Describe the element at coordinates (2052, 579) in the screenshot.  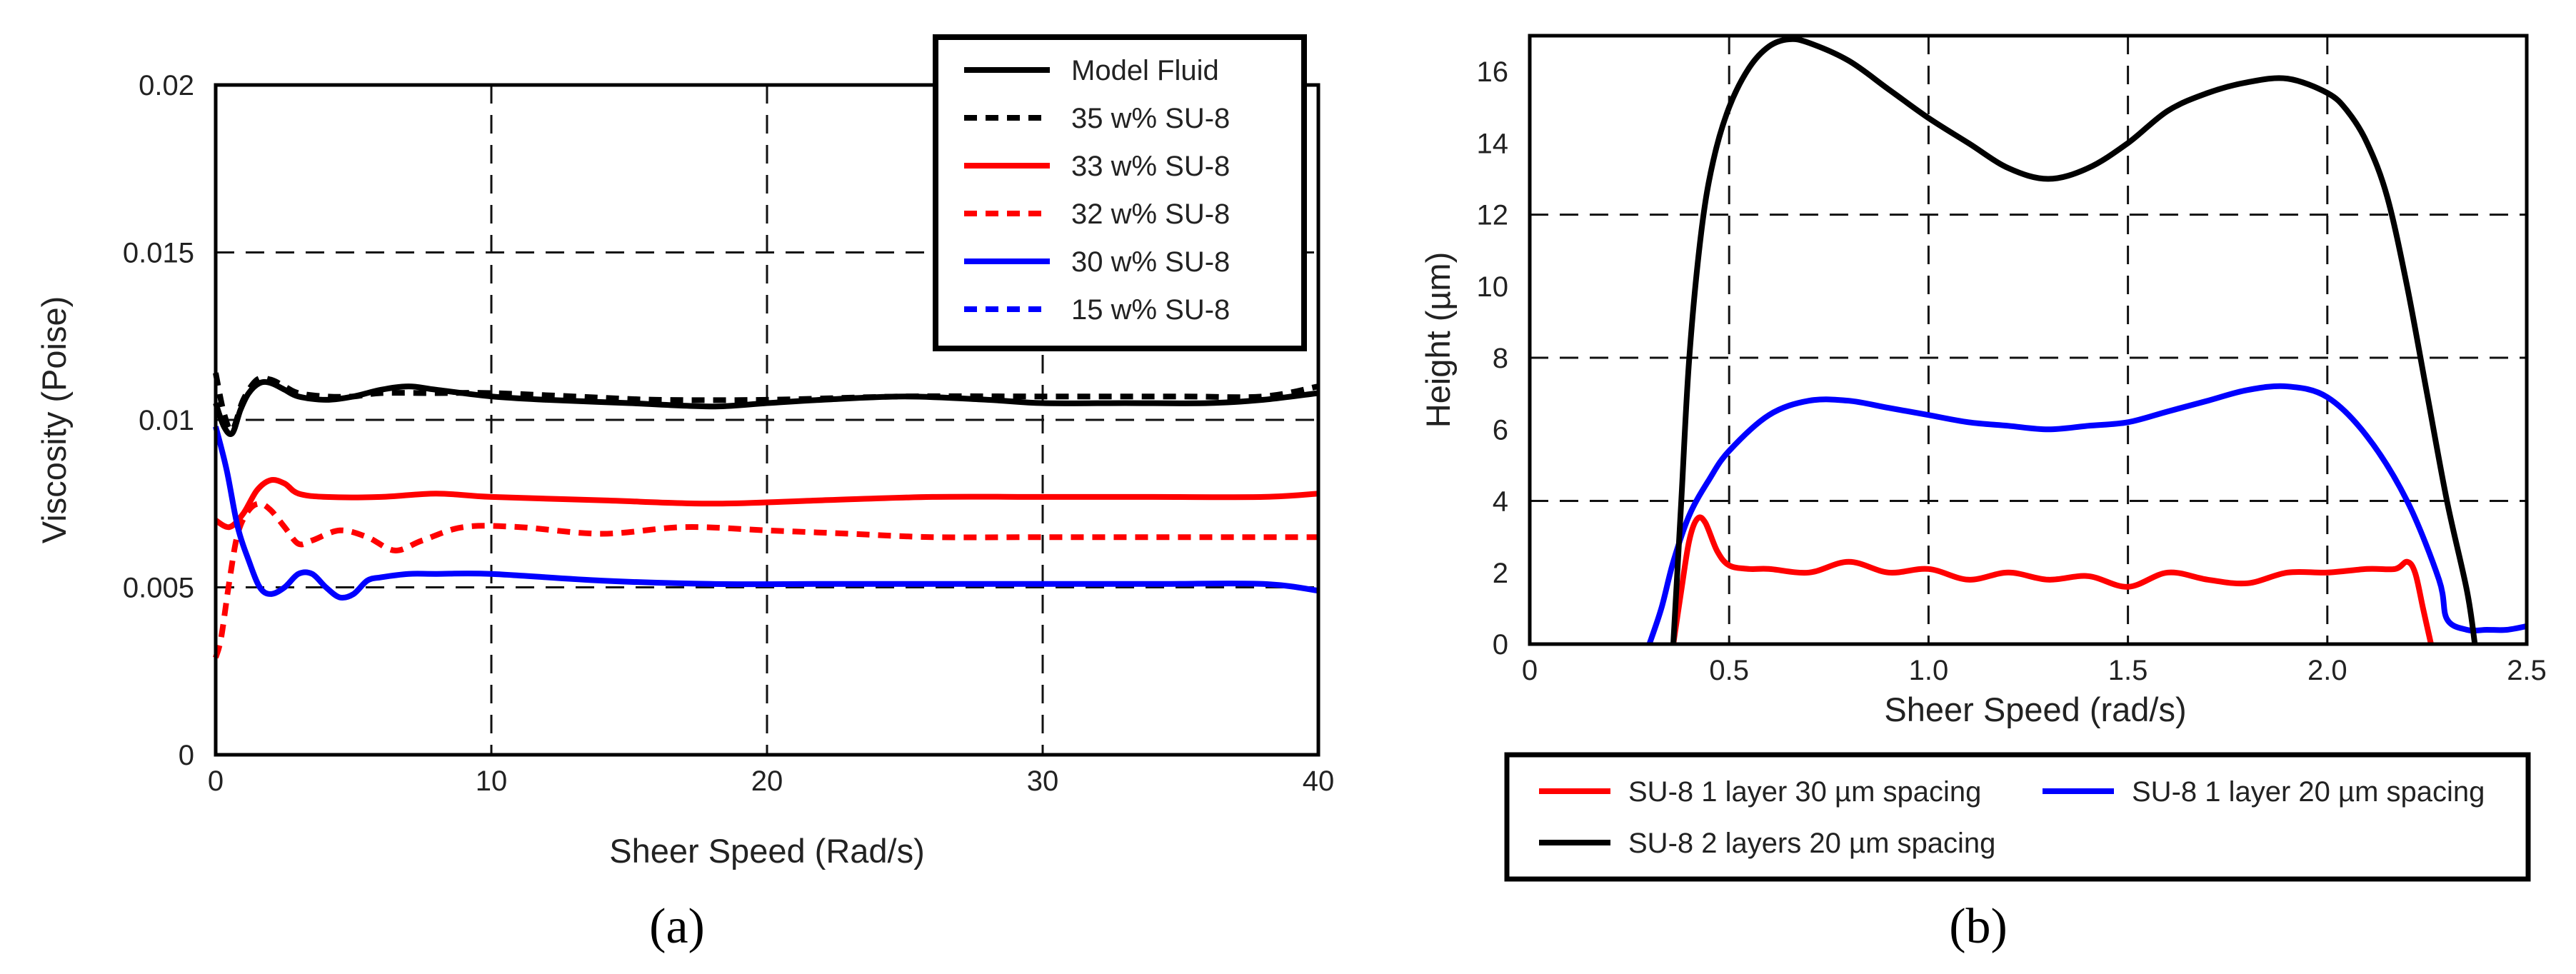
I see `b-series-su-8-1-layer-30-m-spacing` at that location.